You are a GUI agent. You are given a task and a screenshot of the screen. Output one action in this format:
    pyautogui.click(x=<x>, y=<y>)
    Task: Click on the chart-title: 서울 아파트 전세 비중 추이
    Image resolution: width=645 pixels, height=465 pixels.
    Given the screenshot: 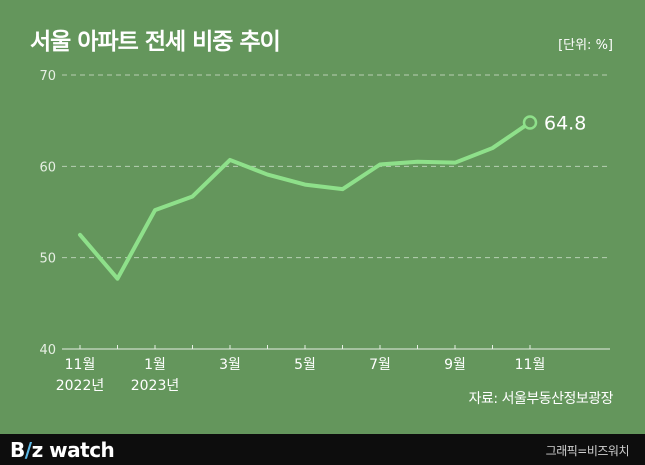 What is the action you would take?
    pyautogui.click(x=155, y=42)
    